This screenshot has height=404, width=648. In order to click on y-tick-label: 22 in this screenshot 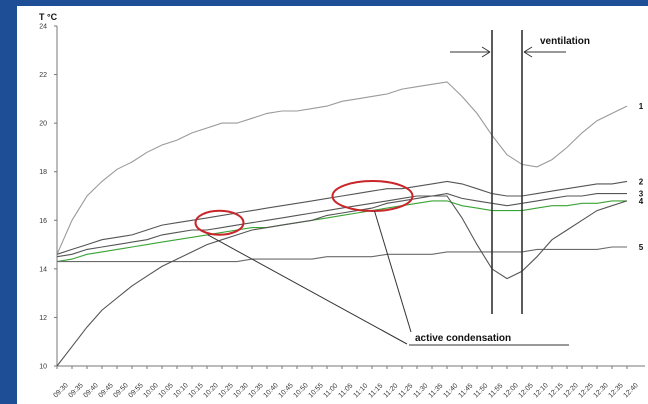, I will do `click(43, 75)`.